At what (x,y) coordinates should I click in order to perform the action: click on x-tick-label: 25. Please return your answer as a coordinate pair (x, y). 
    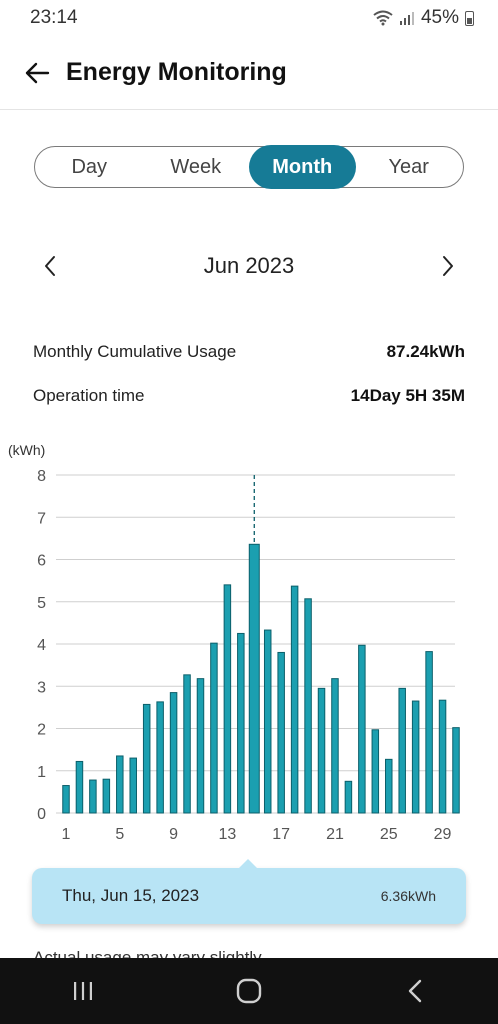
    Looking at the image, I should click on (389, 834).